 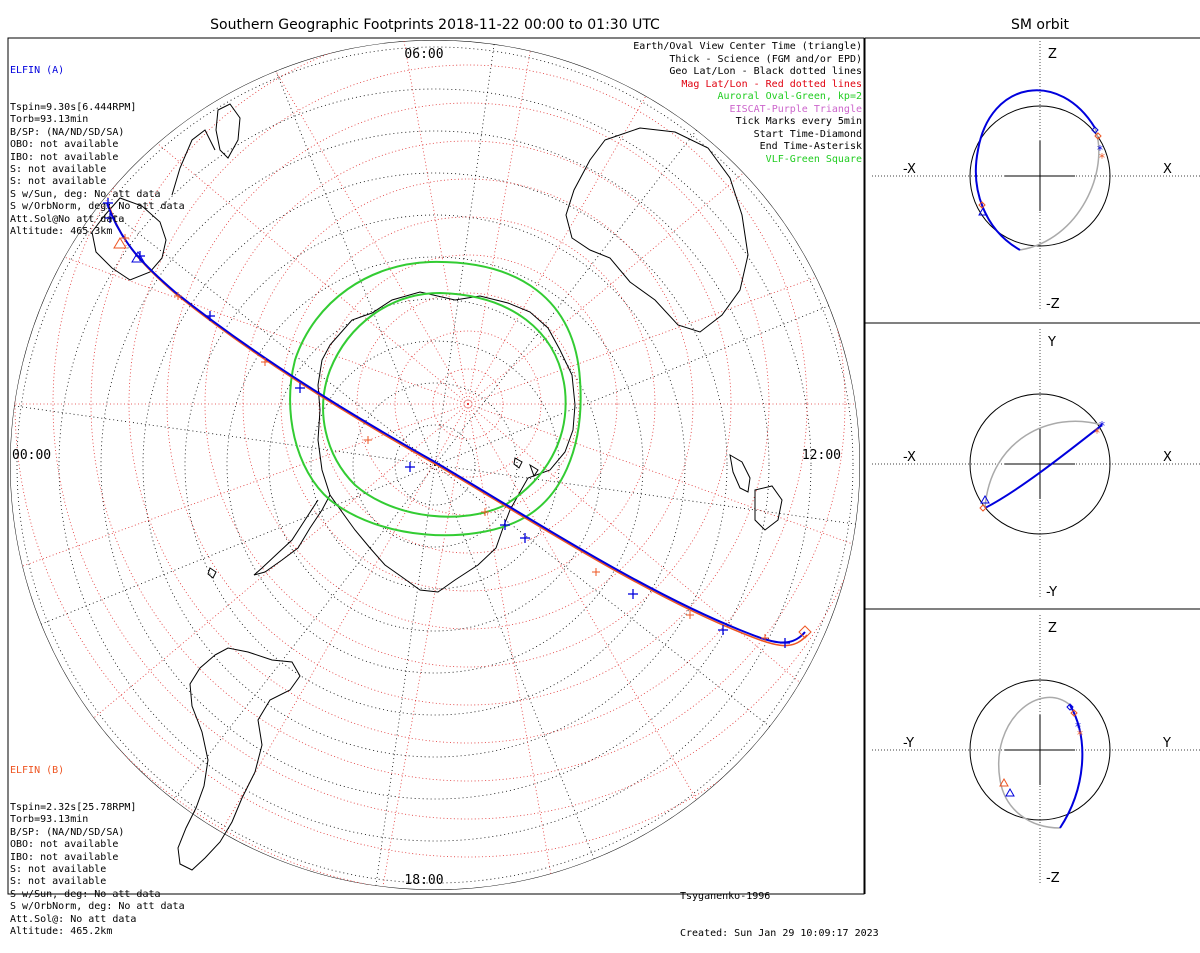 What do you see at coordinates (85, 894) in the screenshot?
I see `elfin-b-line: S w/Sun, deg: No att data` at bounding box center [85, 894].